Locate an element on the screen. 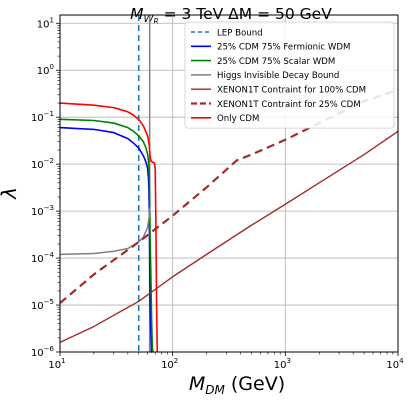 This screenshot has width=415, height=415. series-only-cdm is located at coordinates (109, 227).